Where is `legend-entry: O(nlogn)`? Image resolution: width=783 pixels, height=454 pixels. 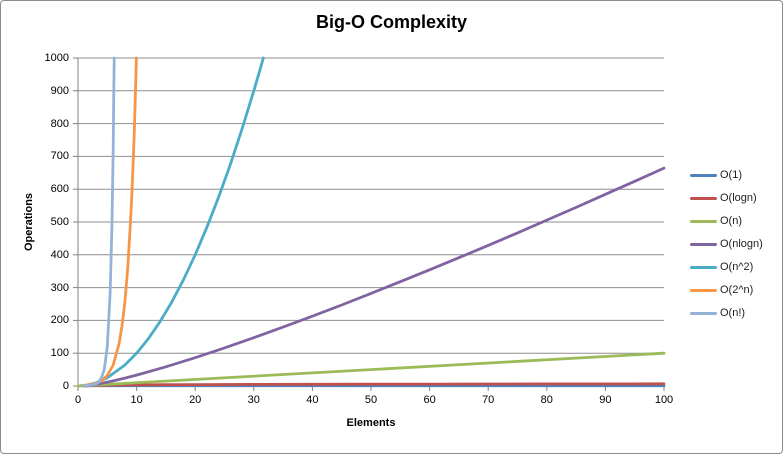 legend-entry: O(nlogn) is located at coordinates (726, 244).